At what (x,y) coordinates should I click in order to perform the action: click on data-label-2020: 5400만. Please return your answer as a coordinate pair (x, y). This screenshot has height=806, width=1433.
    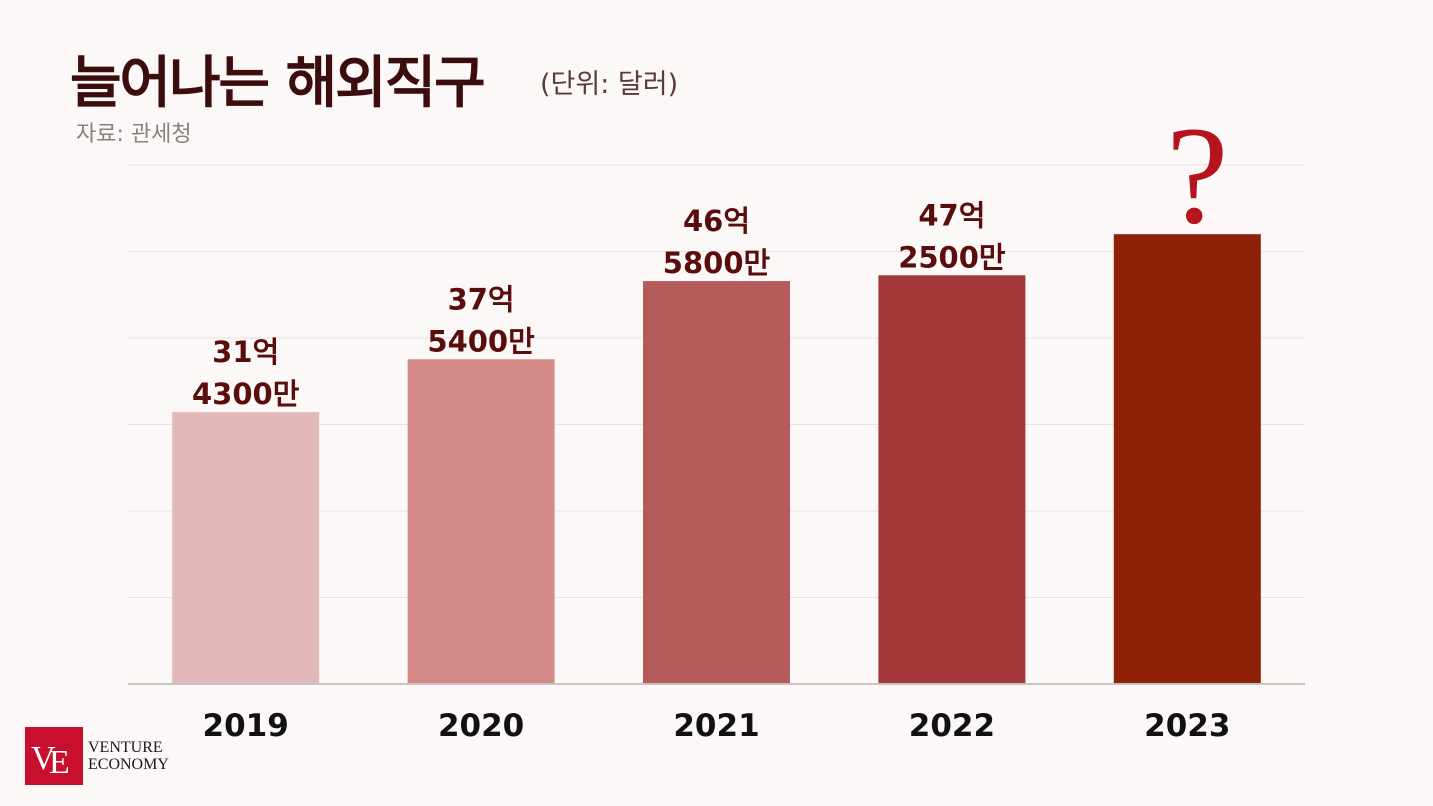
    Looking at the image, I should click on (481, 341).